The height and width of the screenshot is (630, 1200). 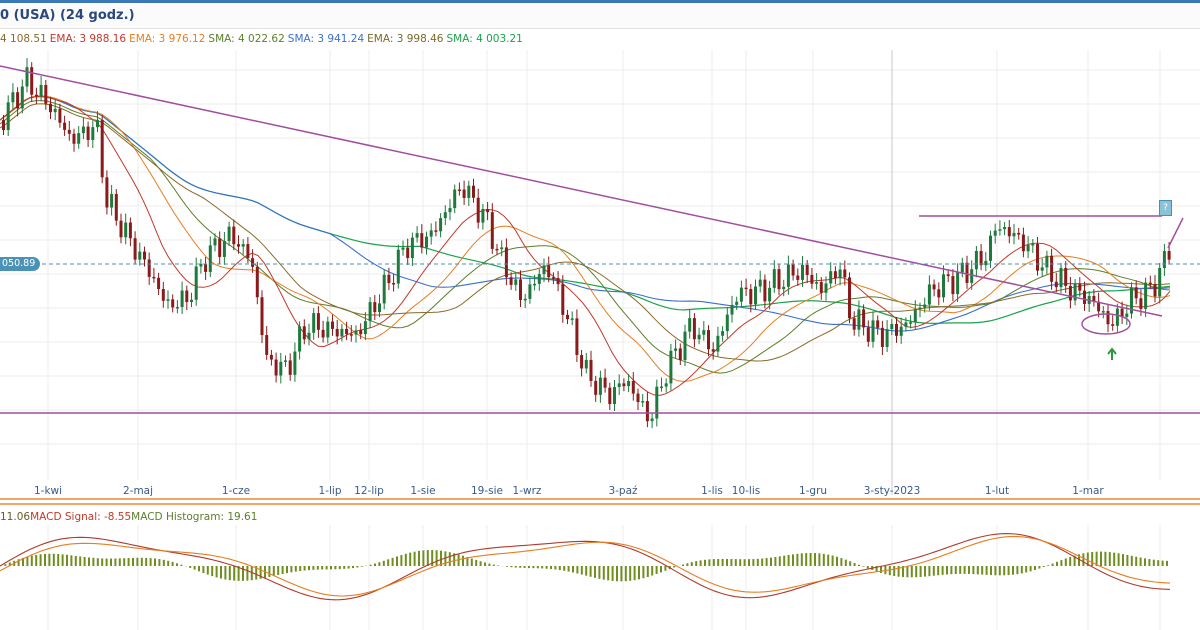 I want to click on info-badge: ?, so click(x=1165, y=208).